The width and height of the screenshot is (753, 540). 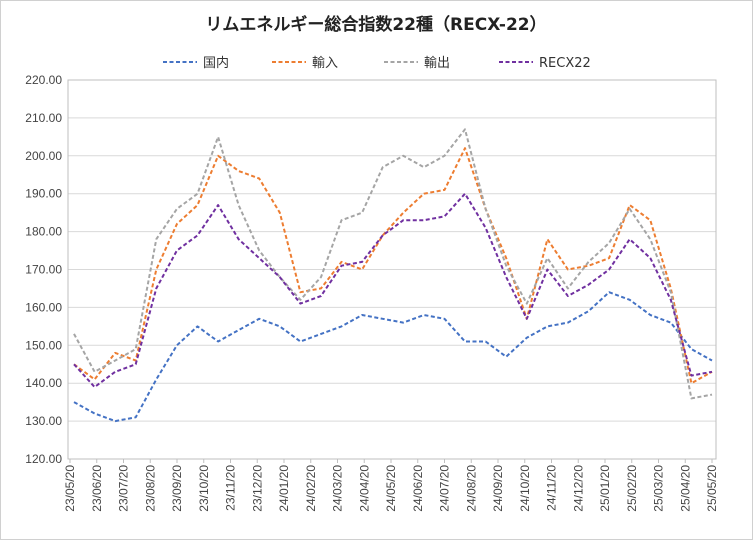 What do you see at coordinates (525, 488) in the screenshot?
I see `x-tick-label: 24/10/20` at bounding box center [525, 488].